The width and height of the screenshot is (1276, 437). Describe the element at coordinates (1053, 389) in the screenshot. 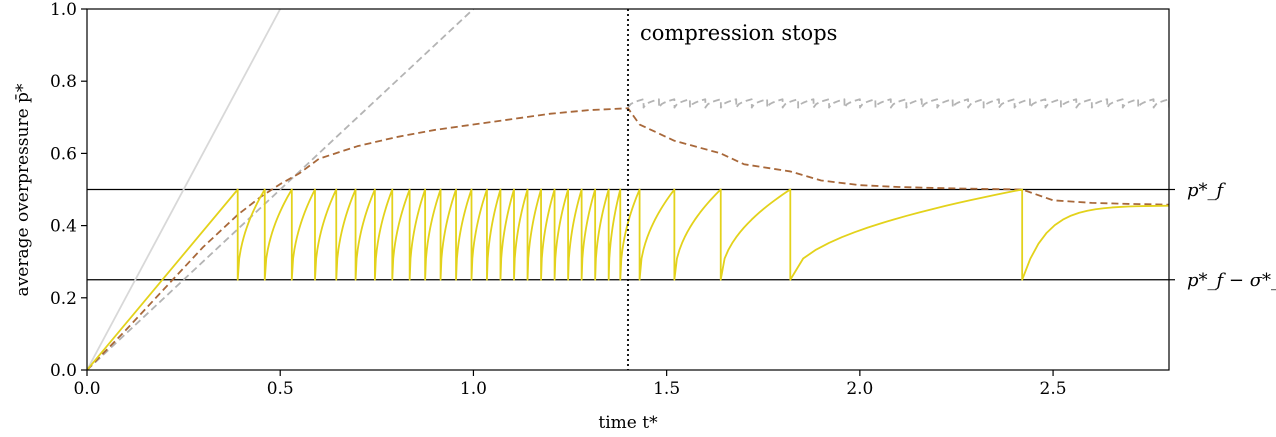

I see `x-tick-label-5: 2.5` at that location.